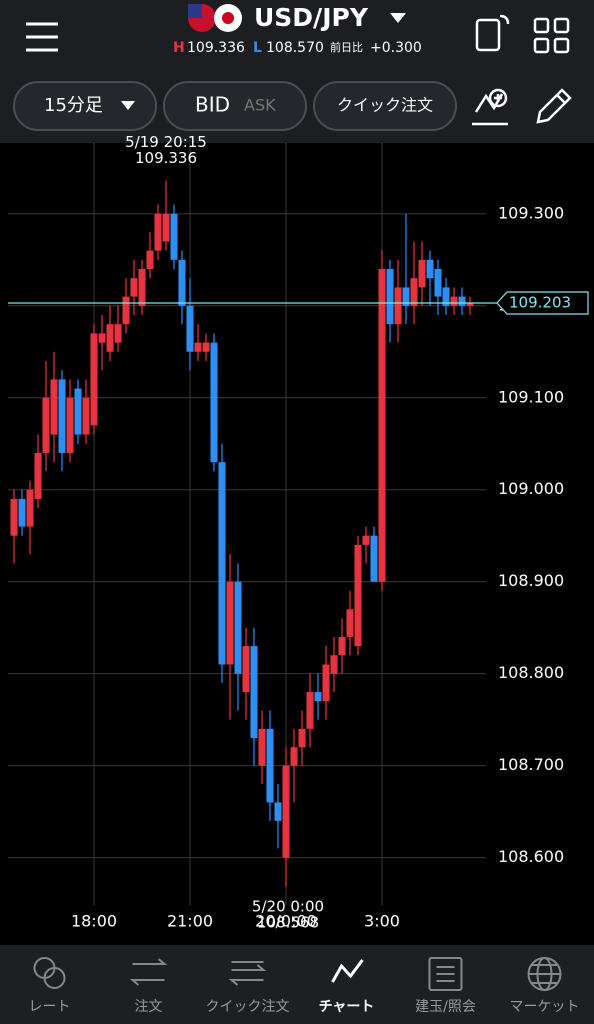 The image size is (594, 1024). I want to click on high-value: 109.336, so click(216, 48).